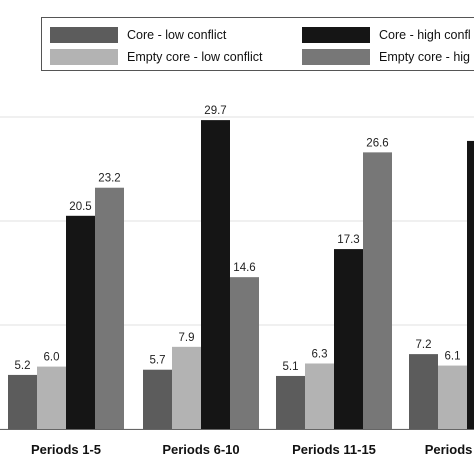 The width and height of the screenshot is (474, 474). Describe the element at coordinates (215, 111) in the screenshot. I see `data-label: 29.7` at that location.